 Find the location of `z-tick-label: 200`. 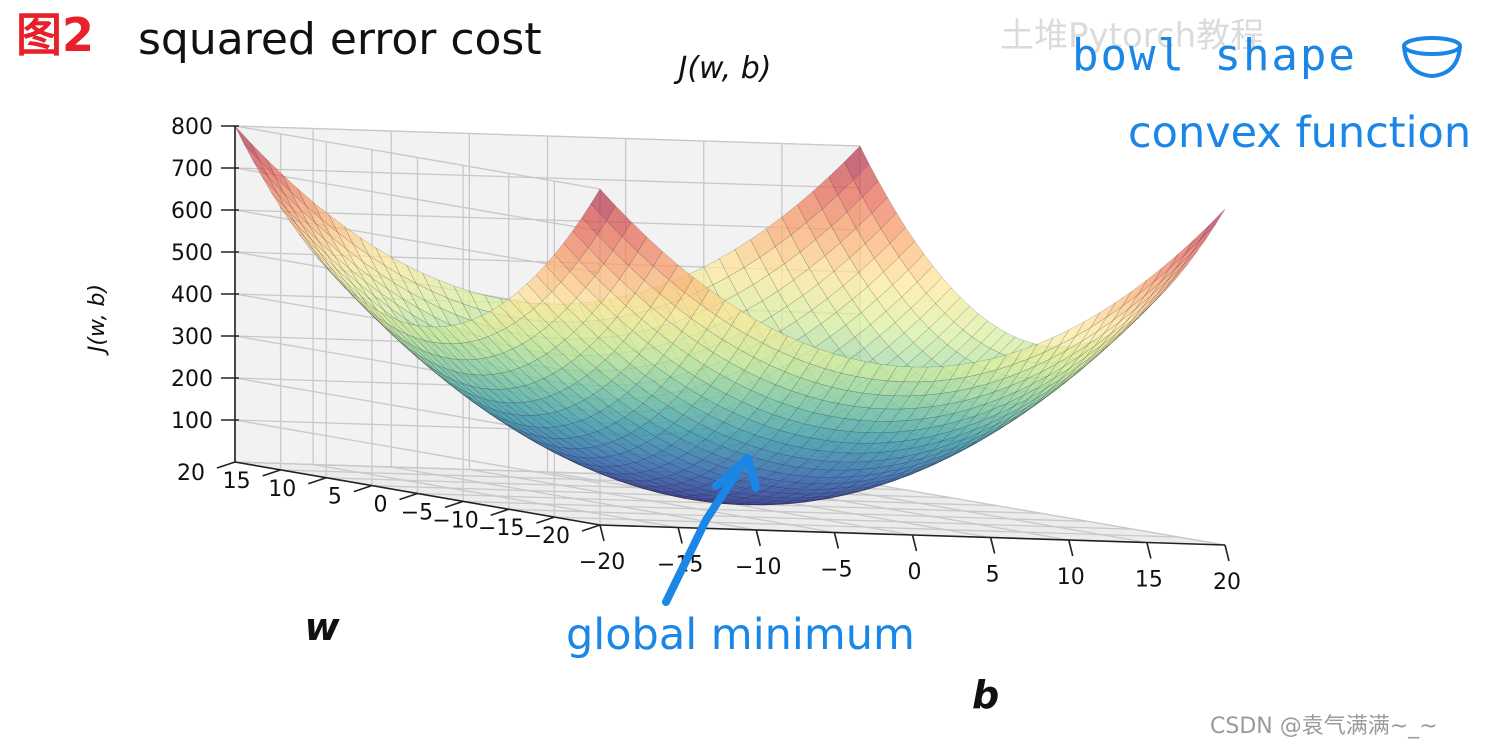

z-tick-label: 200 is located at coordinates (192, 379).